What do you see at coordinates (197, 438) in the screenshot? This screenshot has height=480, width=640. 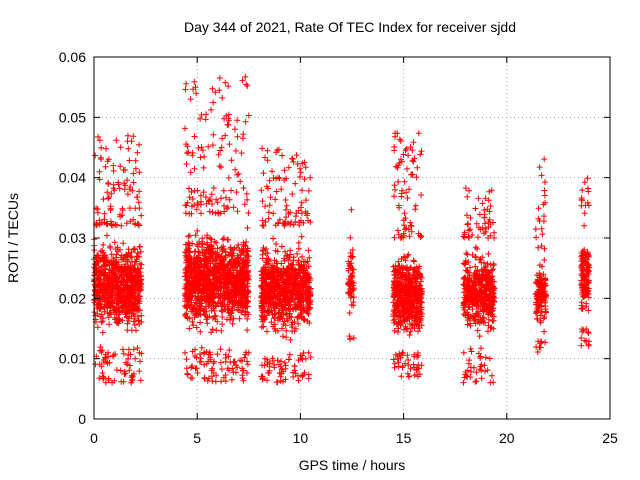 I see `x-tick-label: 5` at bounding box center [197, 438].